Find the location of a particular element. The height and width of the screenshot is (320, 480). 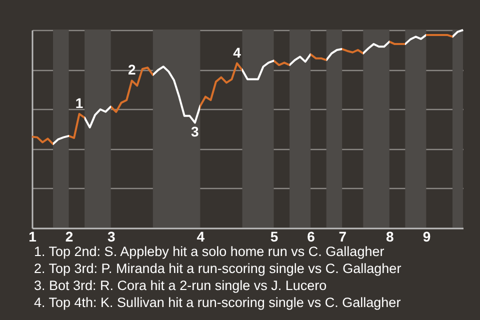

text: 3. Bot 3rd: R. Cora hit a 2-run single vs J. Lucero is located at coordinates (181, 285).